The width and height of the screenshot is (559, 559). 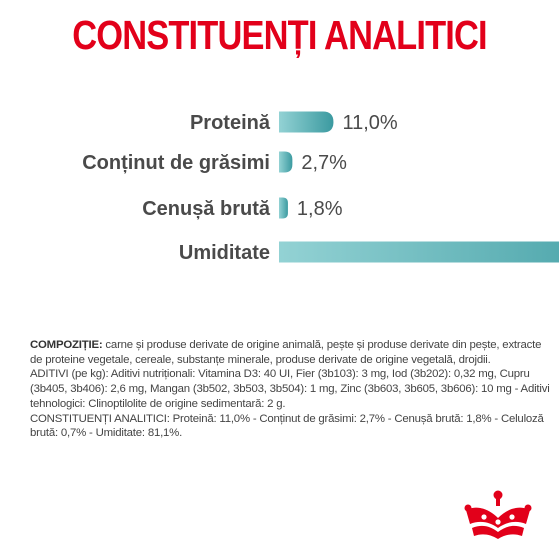 What do you see at coordinates (320, 209) in the screenshot?
I see `value-label: 1,8%` at bounding box center [320, 209].